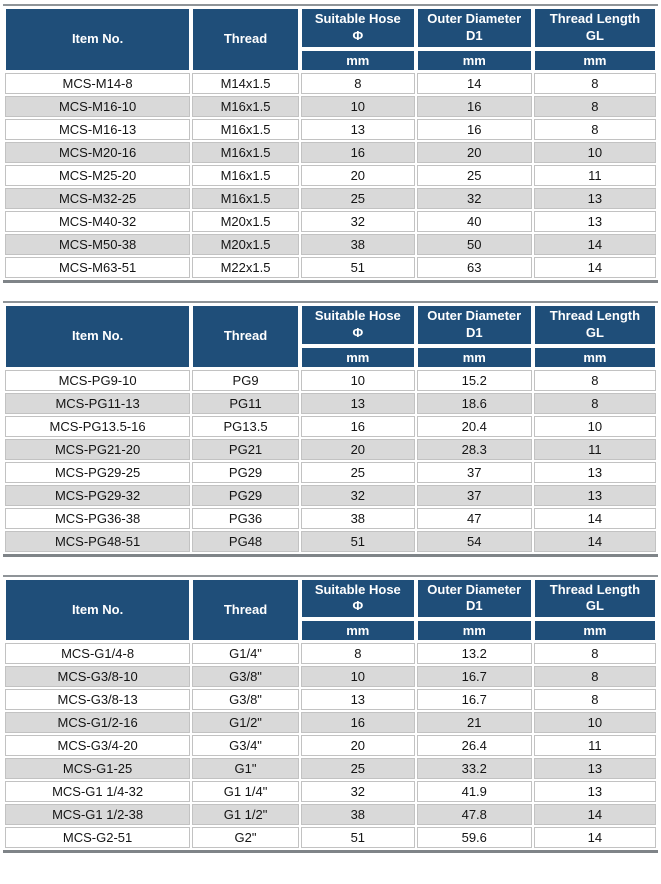 This screenshot has width=661, height=884. Describe the element at coordinates (474, 815) in the screenshot. I see `outer-diameter-cell: 47.8` at that location.